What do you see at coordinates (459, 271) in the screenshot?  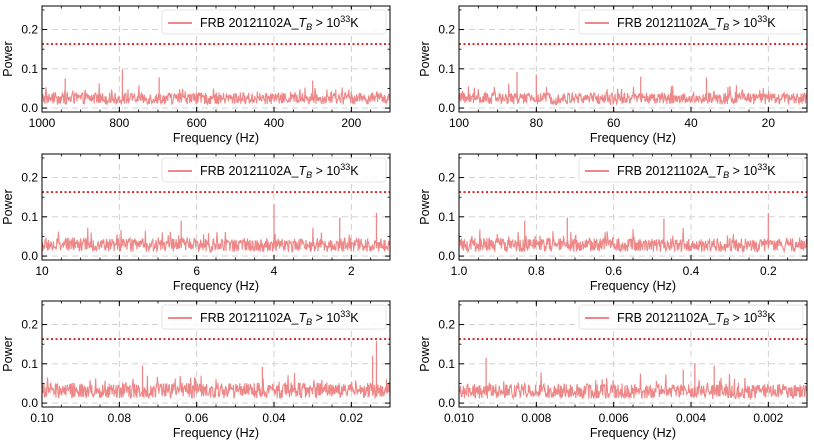 I see `x-tick-label: 1.0` at bounding box center [459, 271].